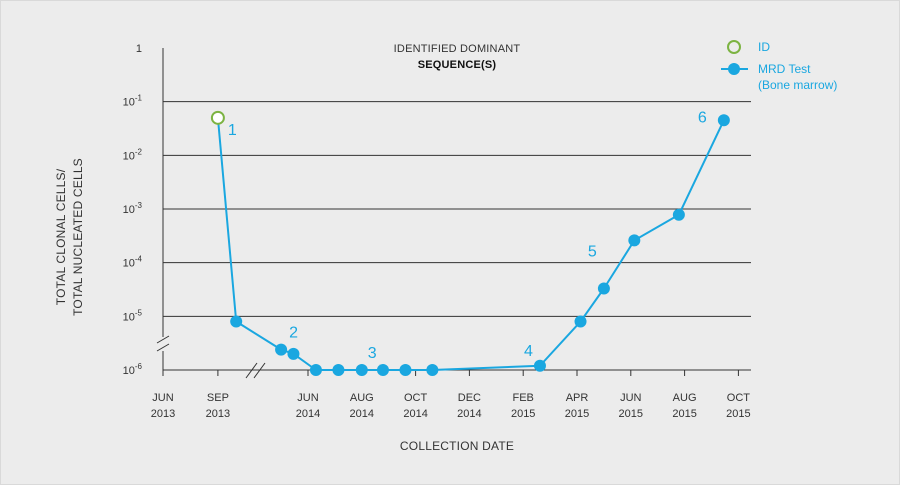 Image resolution: width=900 pixels, height=485 pixels. What do you see at coordinates (133, 315) in the screenshot?
I see `y-tick-label: 10⁻⁵` at bounding box center [133, 315].